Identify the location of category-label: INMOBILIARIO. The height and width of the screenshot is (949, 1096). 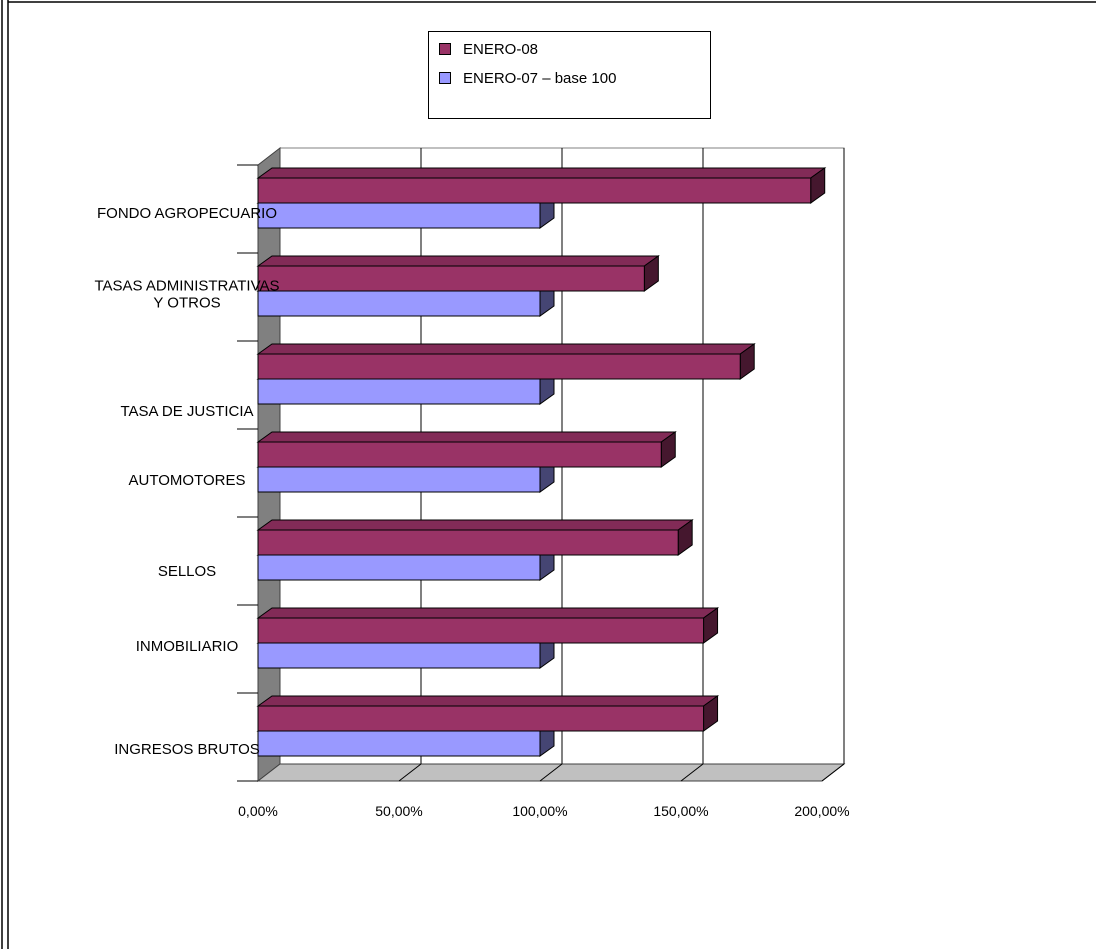
(187, 646).